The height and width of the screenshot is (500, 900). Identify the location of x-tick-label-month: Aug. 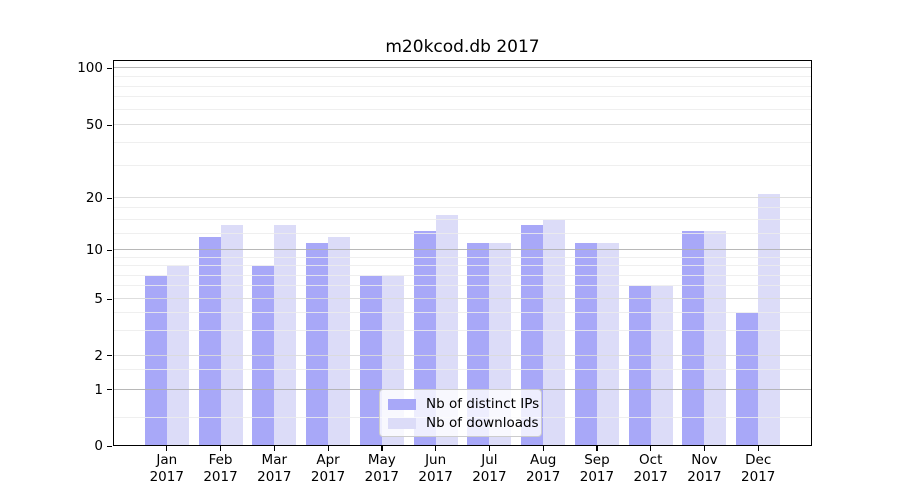
(543, 460).